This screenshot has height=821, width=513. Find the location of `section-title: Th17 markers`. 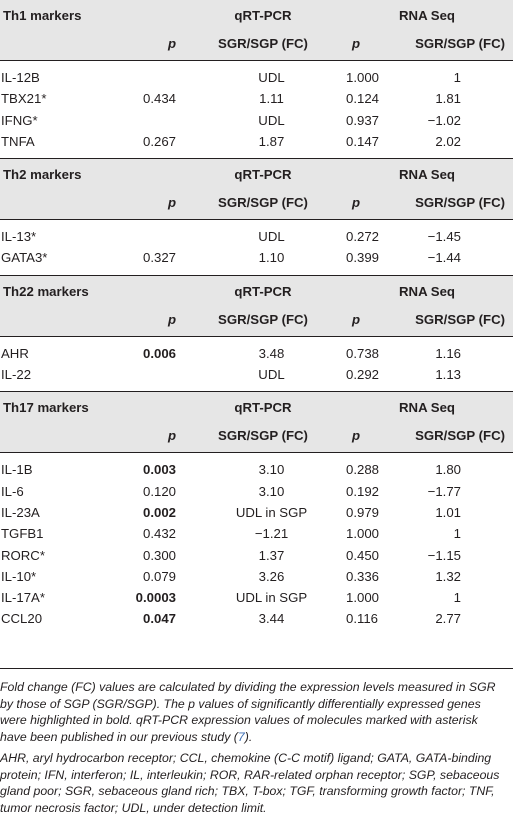

section-title: Th17 markers is located at coordinates (94, 407).